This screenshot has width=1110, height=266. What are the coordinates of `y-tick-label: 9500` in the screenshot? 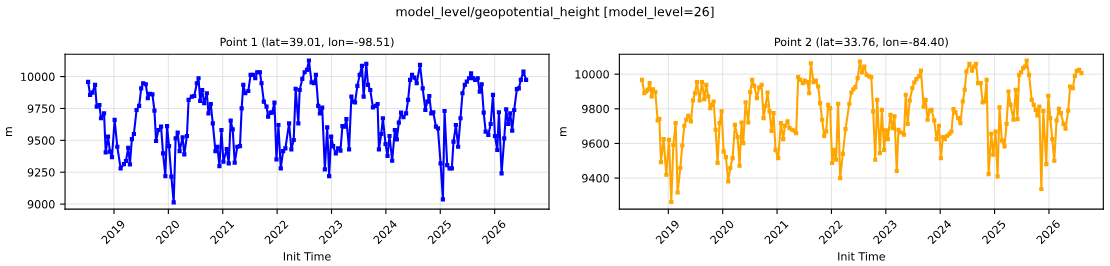 It's located at (41, 140).